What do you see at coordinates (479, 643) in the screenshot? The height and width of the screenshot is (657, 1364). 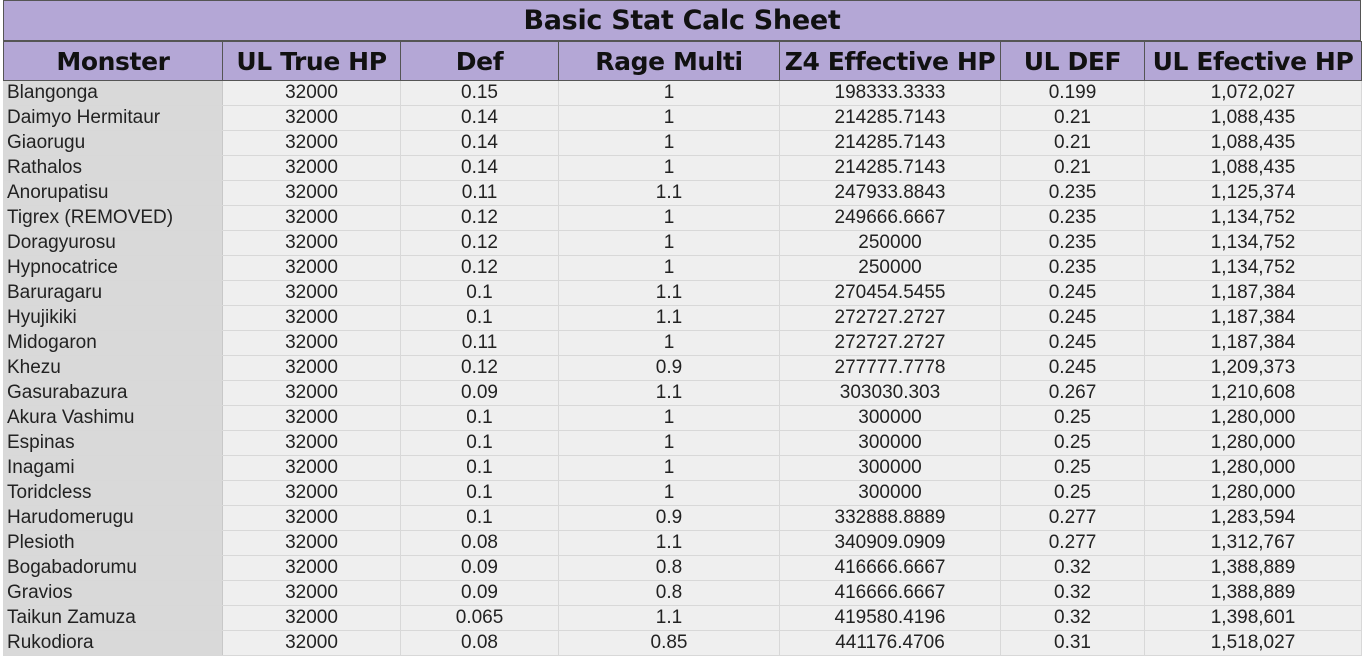 I see `def-cell: 0.08` at bounding box center [479, 643].